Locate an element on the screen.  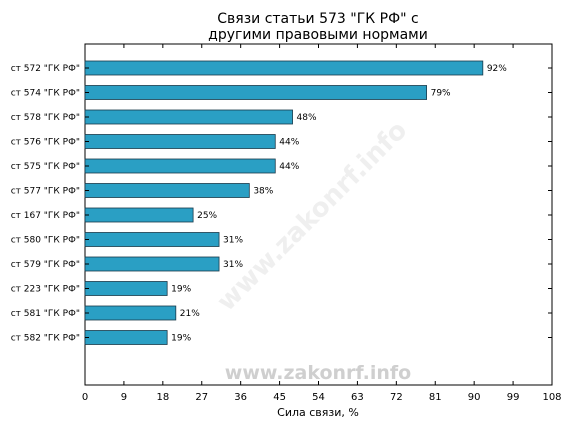
bar-value-label: 79% is located at coordinates (441, 94).